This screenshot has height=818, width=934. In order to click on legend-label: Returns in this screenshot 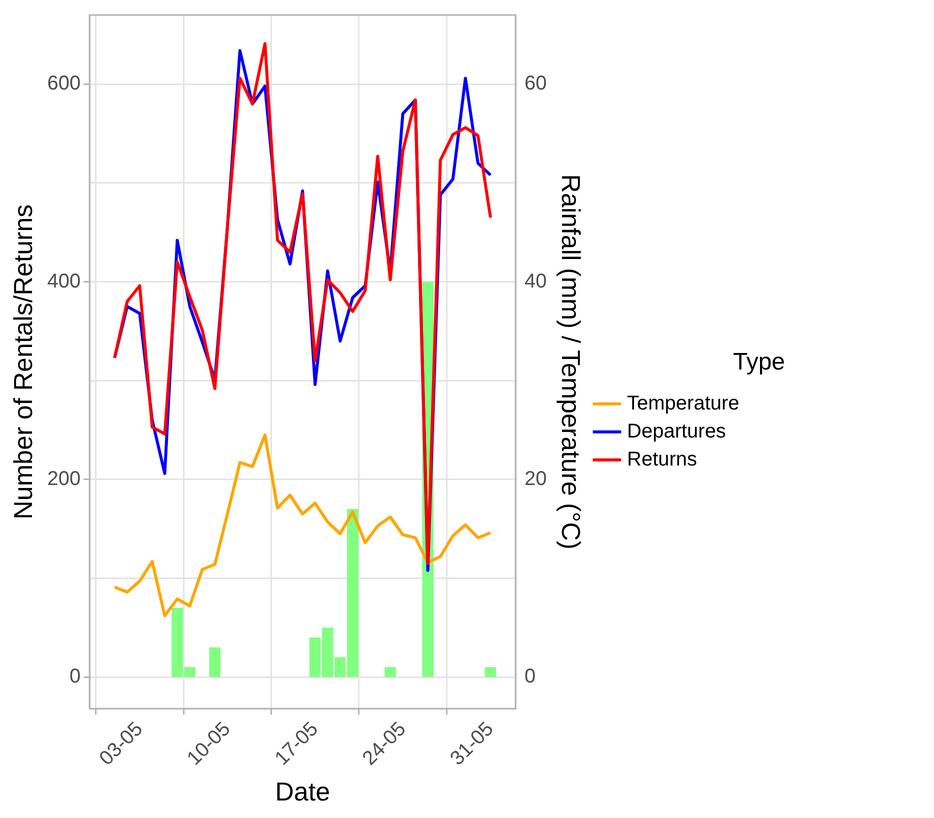, I will do `click(662, 459)`.